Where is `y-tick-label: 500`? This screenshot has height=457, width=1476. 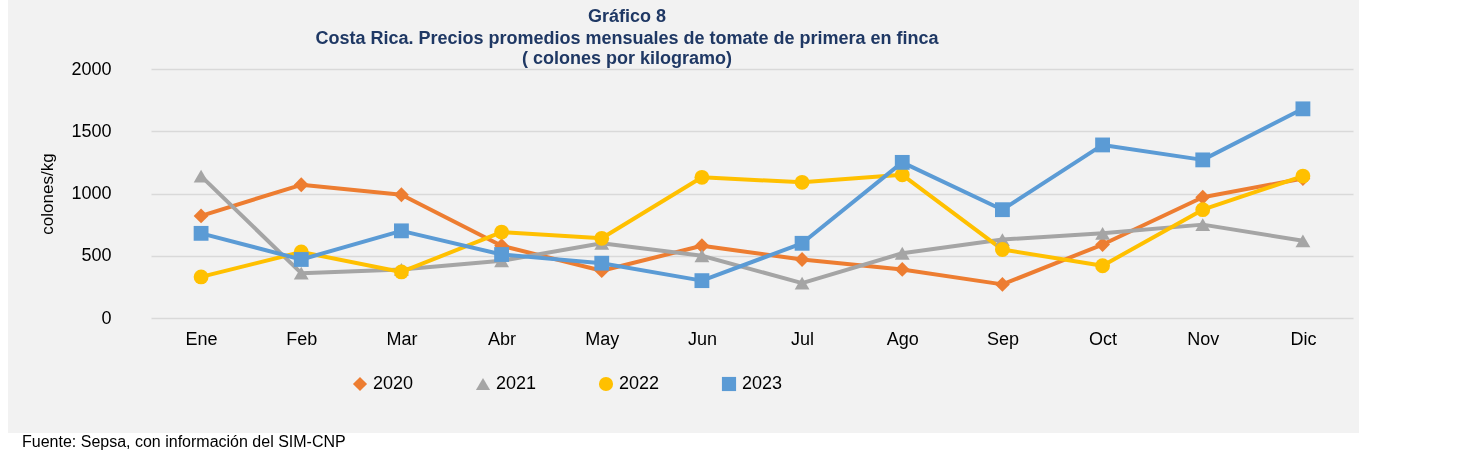
y-tick-label: 500 is located at coordinates (96, 255).